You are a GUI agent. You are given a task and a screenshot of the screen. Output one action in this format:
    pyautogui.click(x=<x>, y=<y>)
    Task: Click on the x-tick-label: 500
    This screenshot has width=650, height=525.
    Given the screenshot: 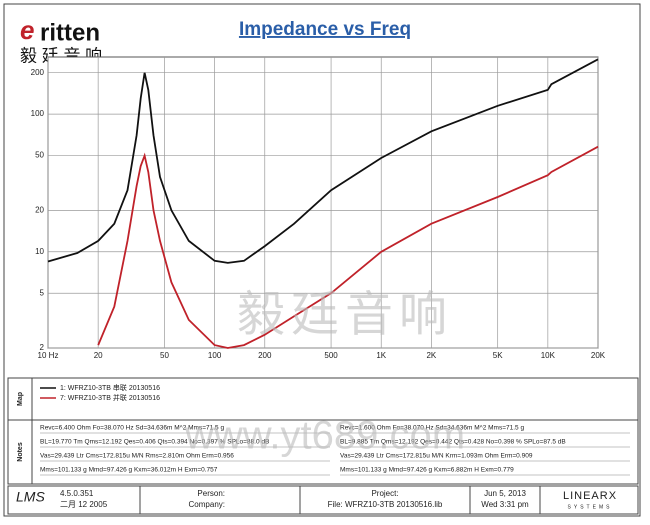 What is the action you would take?
    pyautogui.click(x=331, y=355)
    